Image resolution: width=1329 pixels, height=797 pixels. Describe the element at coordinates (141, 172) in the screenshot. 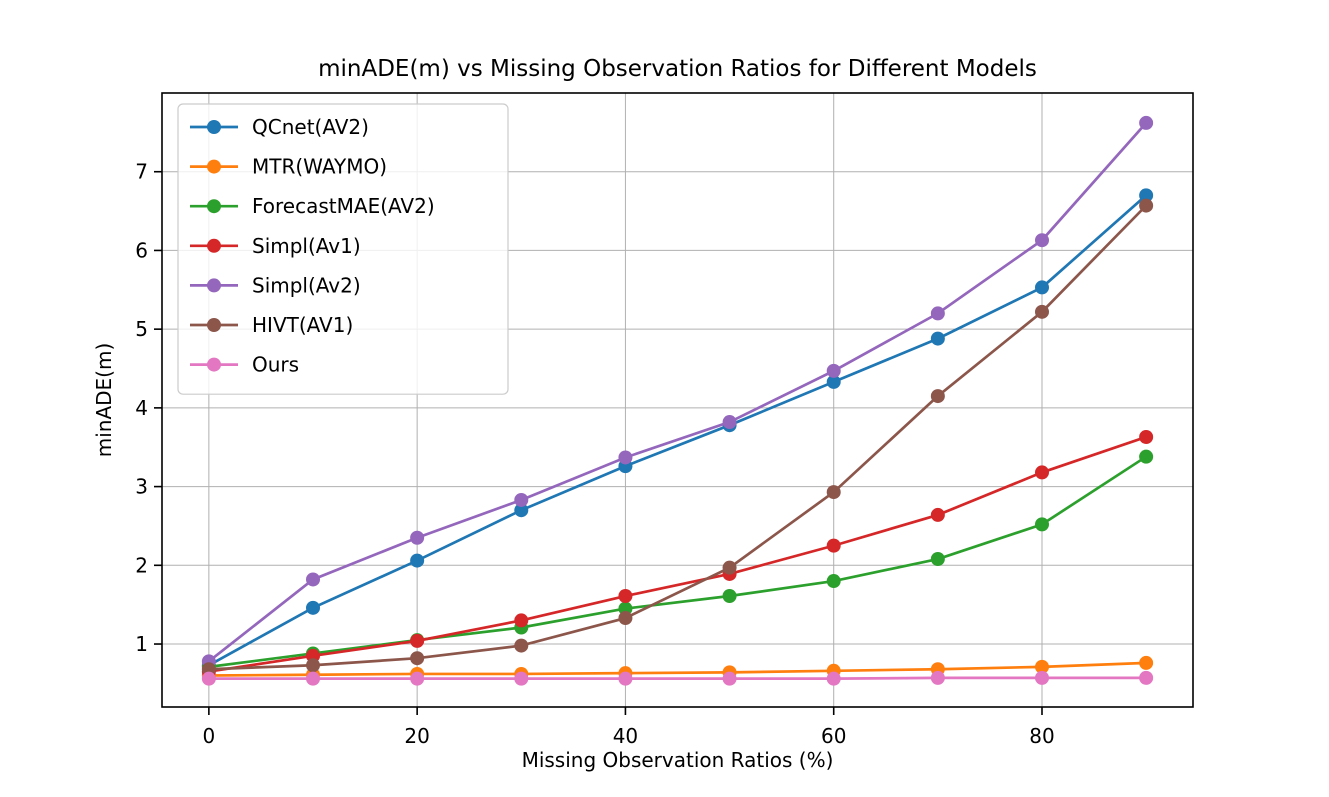

I see `y-tick-label: 7` at that location.